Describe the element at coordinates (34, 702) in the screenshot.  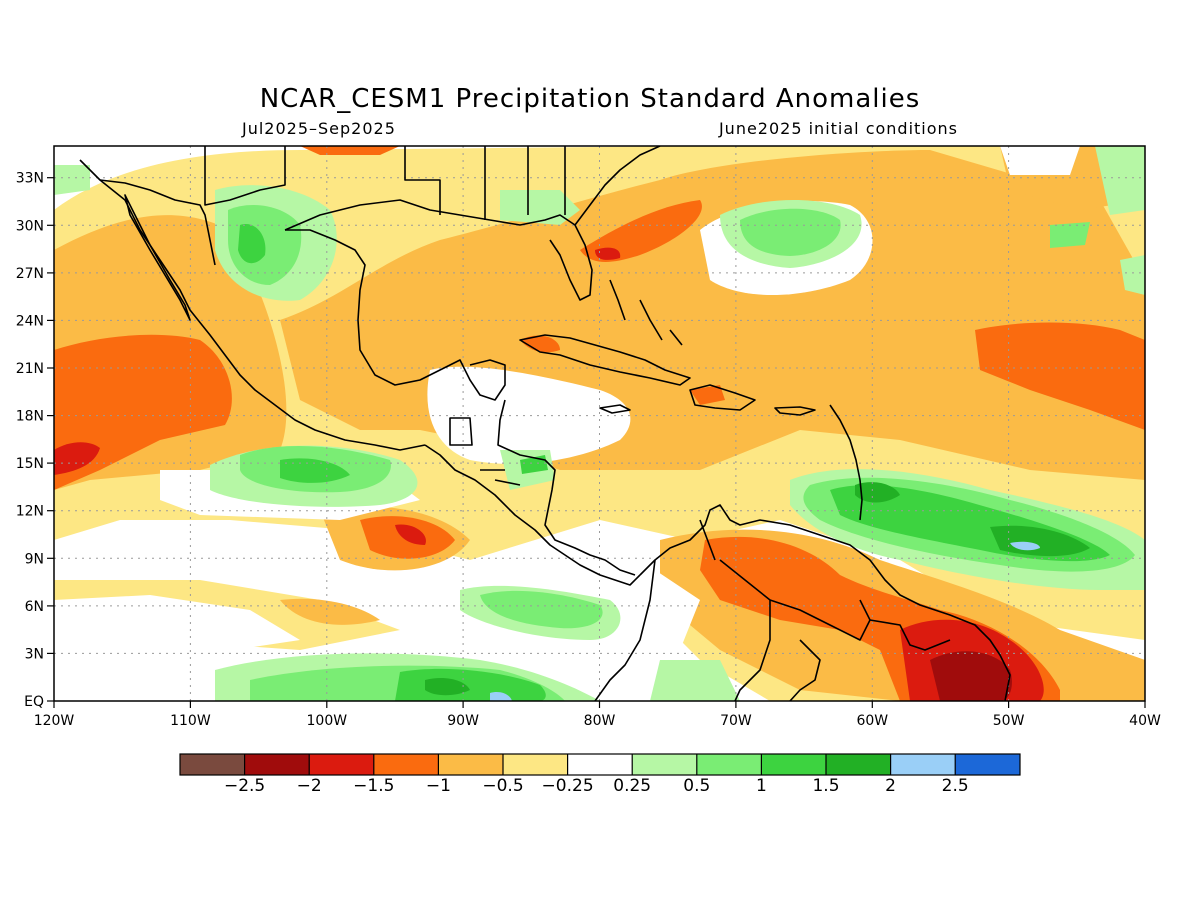
I see `lat-tick-label: EQ` at that location.